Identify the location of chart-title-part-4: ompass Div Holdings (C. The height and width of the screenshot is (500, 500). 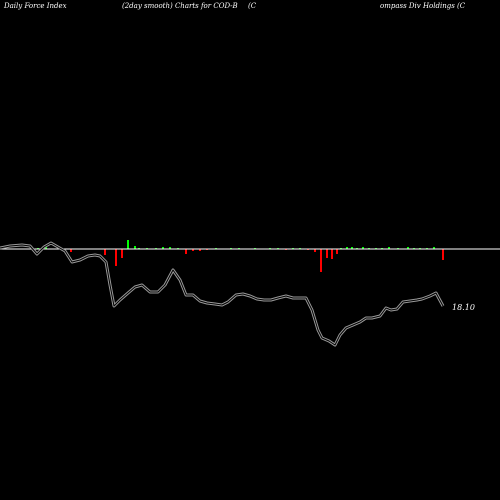
(423, 6).